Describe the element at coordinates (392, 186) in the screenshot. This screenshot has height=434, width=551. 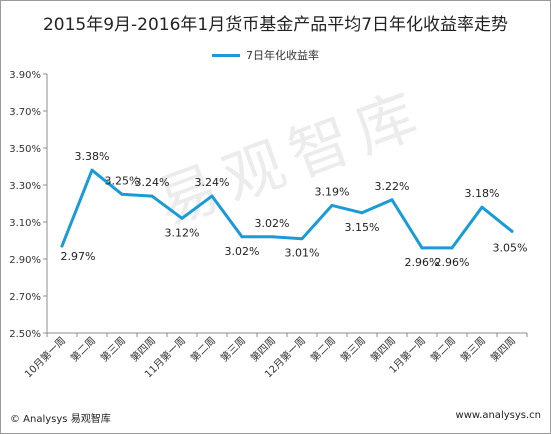
I see `data-label: 3.22%` at that location.